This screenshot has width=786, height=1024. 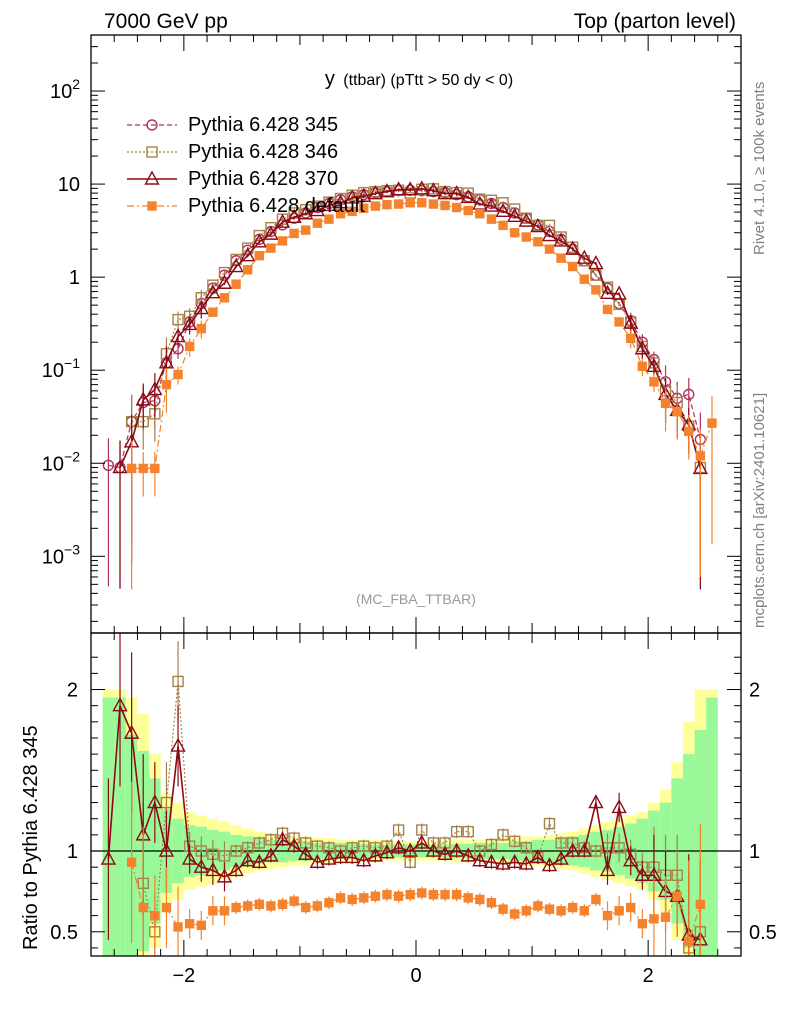 What do you see at coordinates (69, 185) in the screenshot?
I see `main-y-tick-label: 10` at bounding box center [69, 185].